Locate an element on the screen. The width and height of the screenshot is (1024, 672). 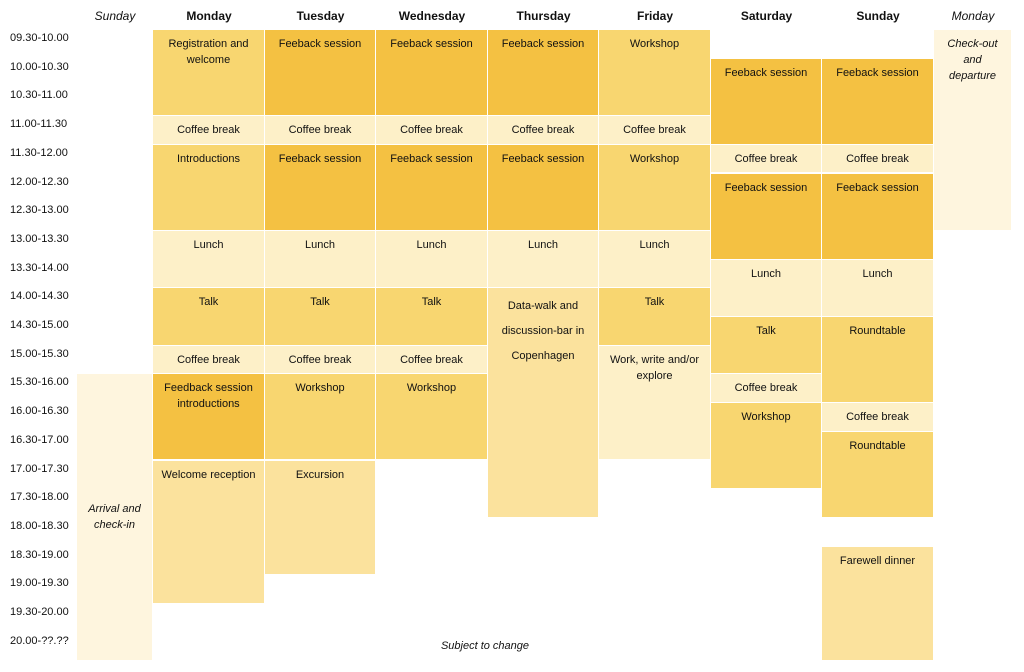
day-header-saturday: Saturday is located at coordinates (766, 16).